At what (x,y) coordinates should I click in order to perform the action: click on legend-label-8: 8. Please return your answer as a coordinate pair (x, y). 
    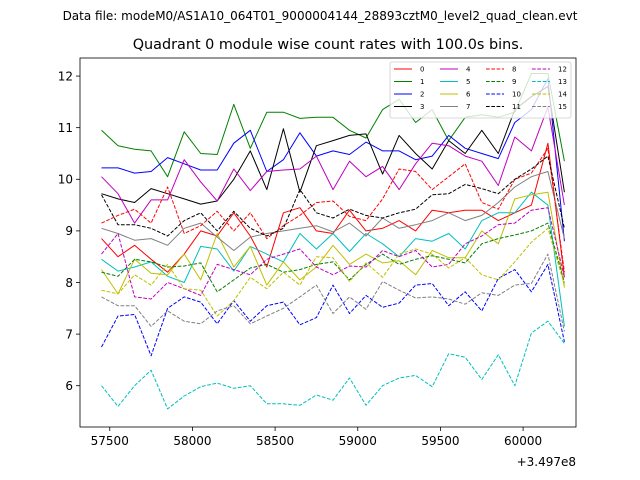
    Looking at the image, I should click on (514, 70).